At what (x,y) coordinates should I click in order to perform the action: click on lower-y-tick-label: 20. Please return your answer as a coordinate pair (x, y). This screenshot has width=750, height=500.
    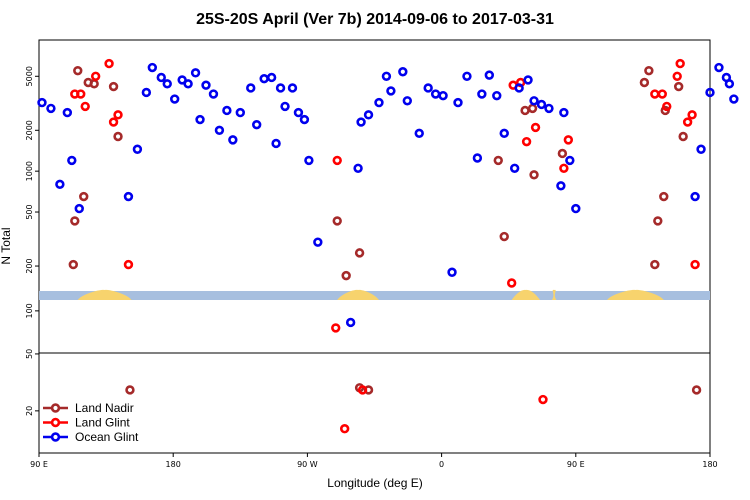
    Looking at the image, I should click on (29, 411).